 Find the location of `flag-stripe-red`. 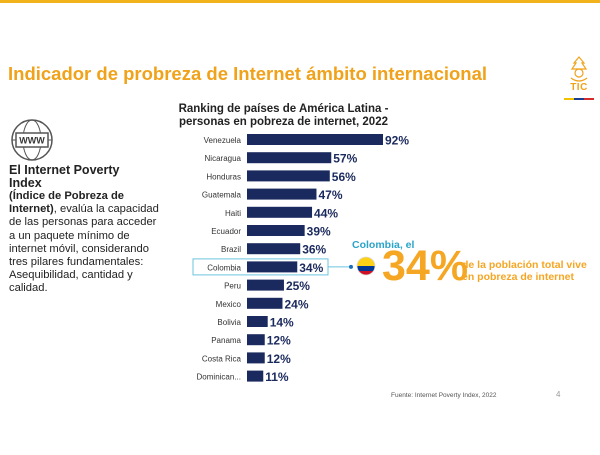

flag-stripe-red is located at coordinates (589, 99).